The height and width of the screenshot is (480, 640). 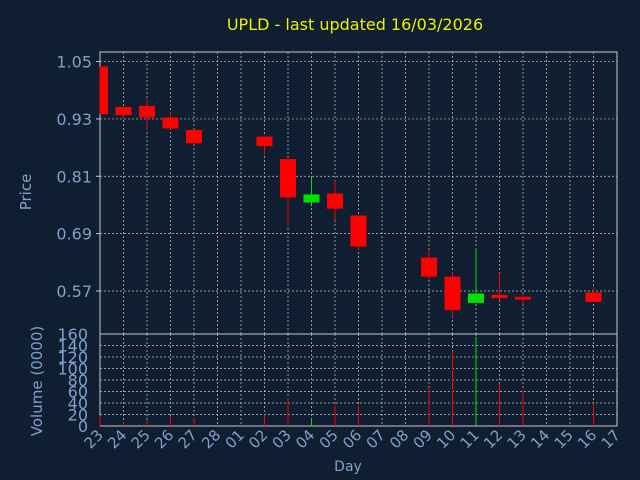 I want to click on price-tick-label: 0.69, so click(x=74, y=234).